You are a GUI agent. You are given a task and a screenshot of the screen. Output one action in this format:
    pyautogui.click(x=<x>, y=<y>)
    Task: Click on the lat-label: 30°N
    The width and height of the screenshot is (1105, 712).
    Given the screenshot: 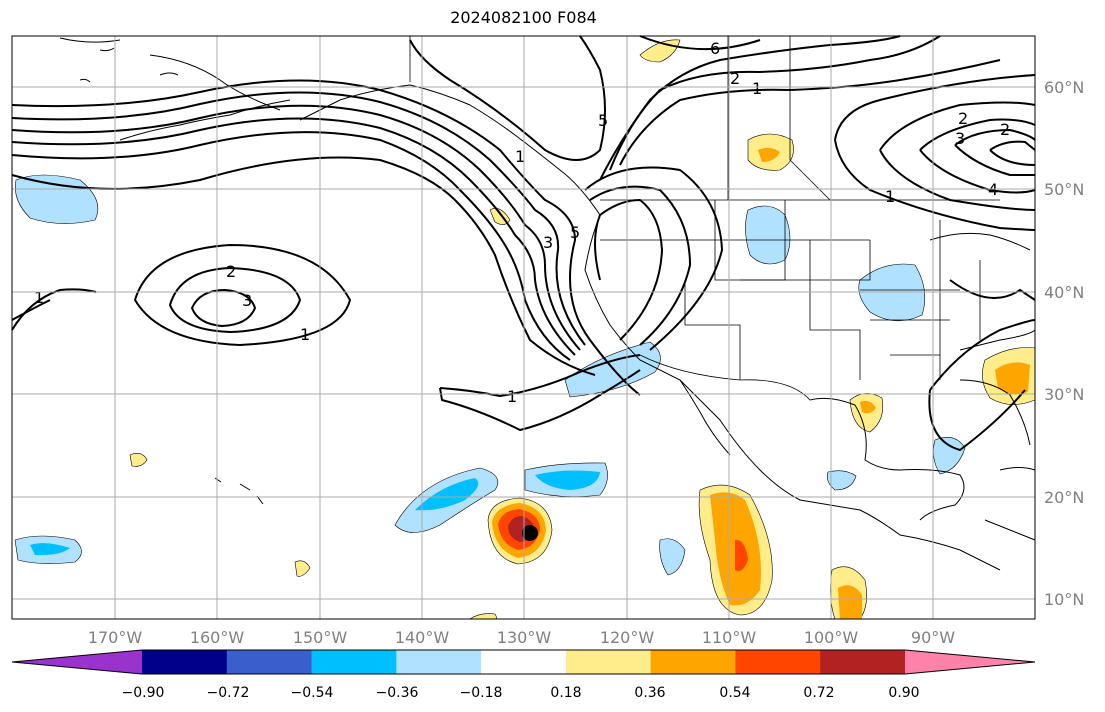 What is the action you would take?
    pyautogui.click(x=1064, y=394)
    